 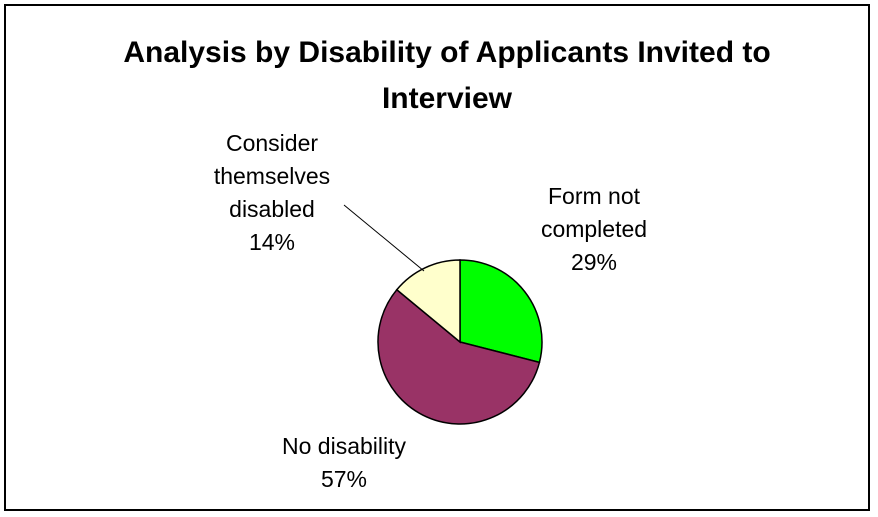 I want to click on slice-name-label-no-disability-0: No disability, so click(x=344, y=446).